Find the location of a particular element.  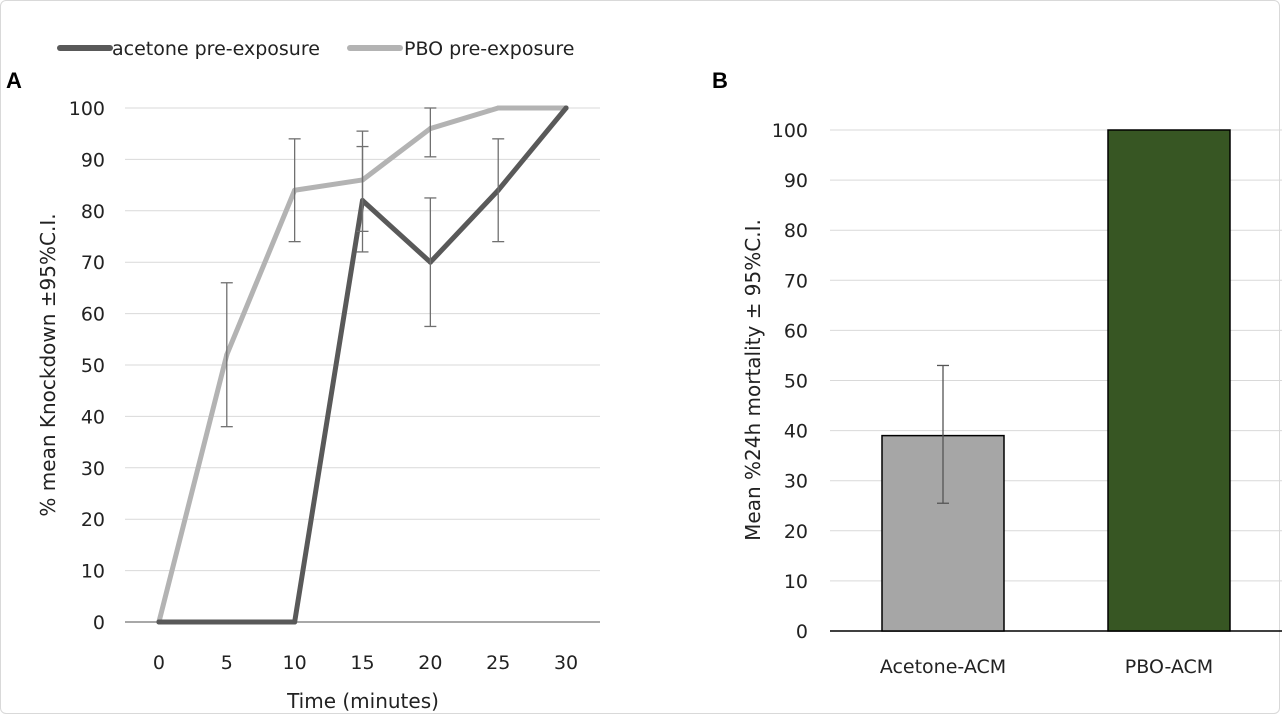

y-tick-a-60: 60 is located at coordinates (93, 315).